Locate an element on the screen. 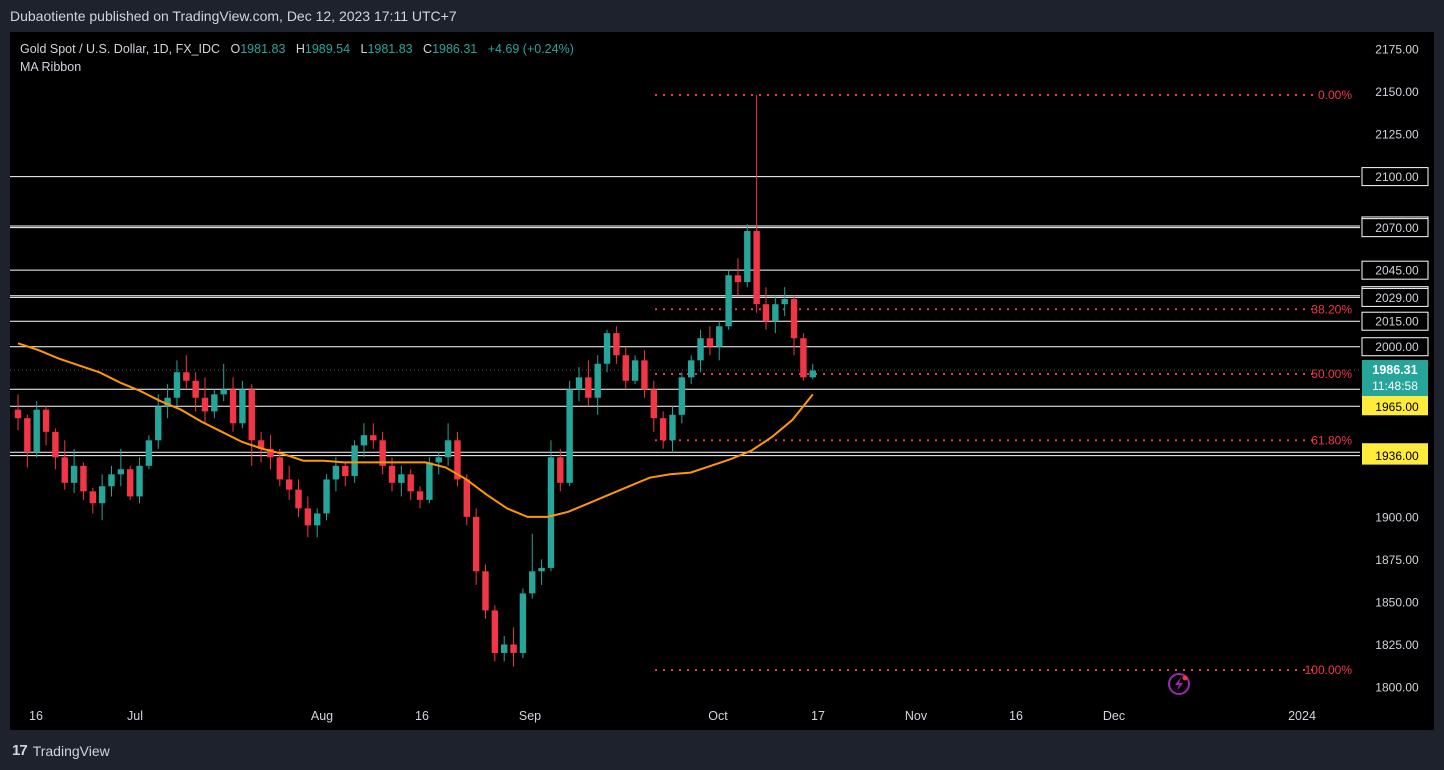  fib-level-label: 38.20% is located at coordinates (1331, 309).